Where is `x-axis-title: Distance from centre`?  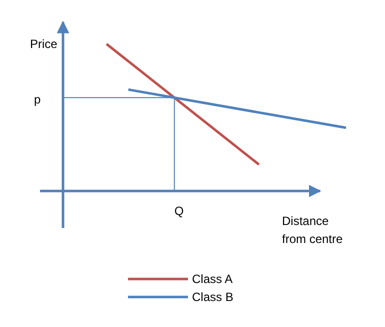
x-axis-title: Distance from centre is located at coordinates (313, 230).